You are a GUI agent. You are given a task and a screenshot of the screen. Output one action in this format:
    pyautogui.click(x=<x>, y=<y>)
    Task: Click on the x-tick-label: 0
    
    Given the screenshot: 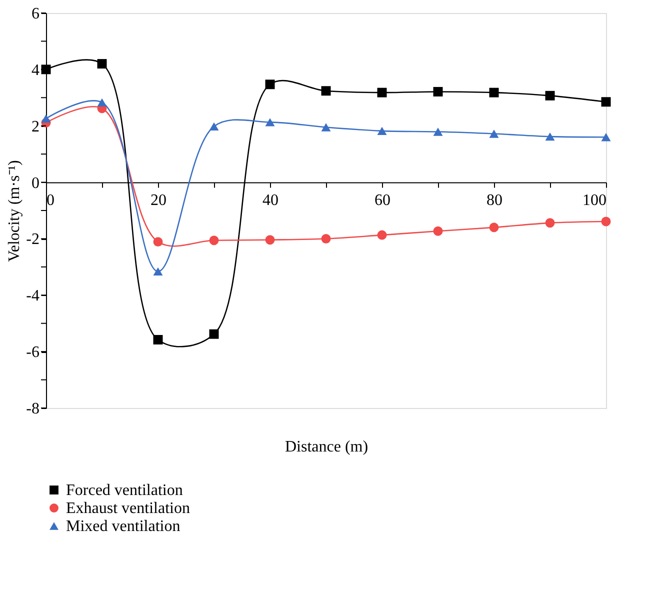 What is the action you would take?
    pyautogui.click(x=50, y=200)
    